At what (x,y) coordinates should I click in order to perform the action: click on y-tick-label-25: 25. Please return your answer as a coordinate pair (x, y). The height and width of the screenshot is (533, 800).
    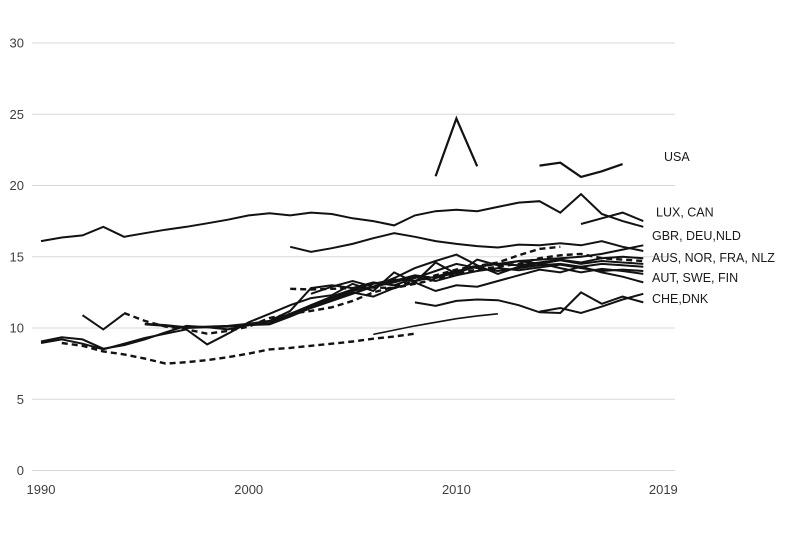
    Looking at the image, I should click on (17, 114).